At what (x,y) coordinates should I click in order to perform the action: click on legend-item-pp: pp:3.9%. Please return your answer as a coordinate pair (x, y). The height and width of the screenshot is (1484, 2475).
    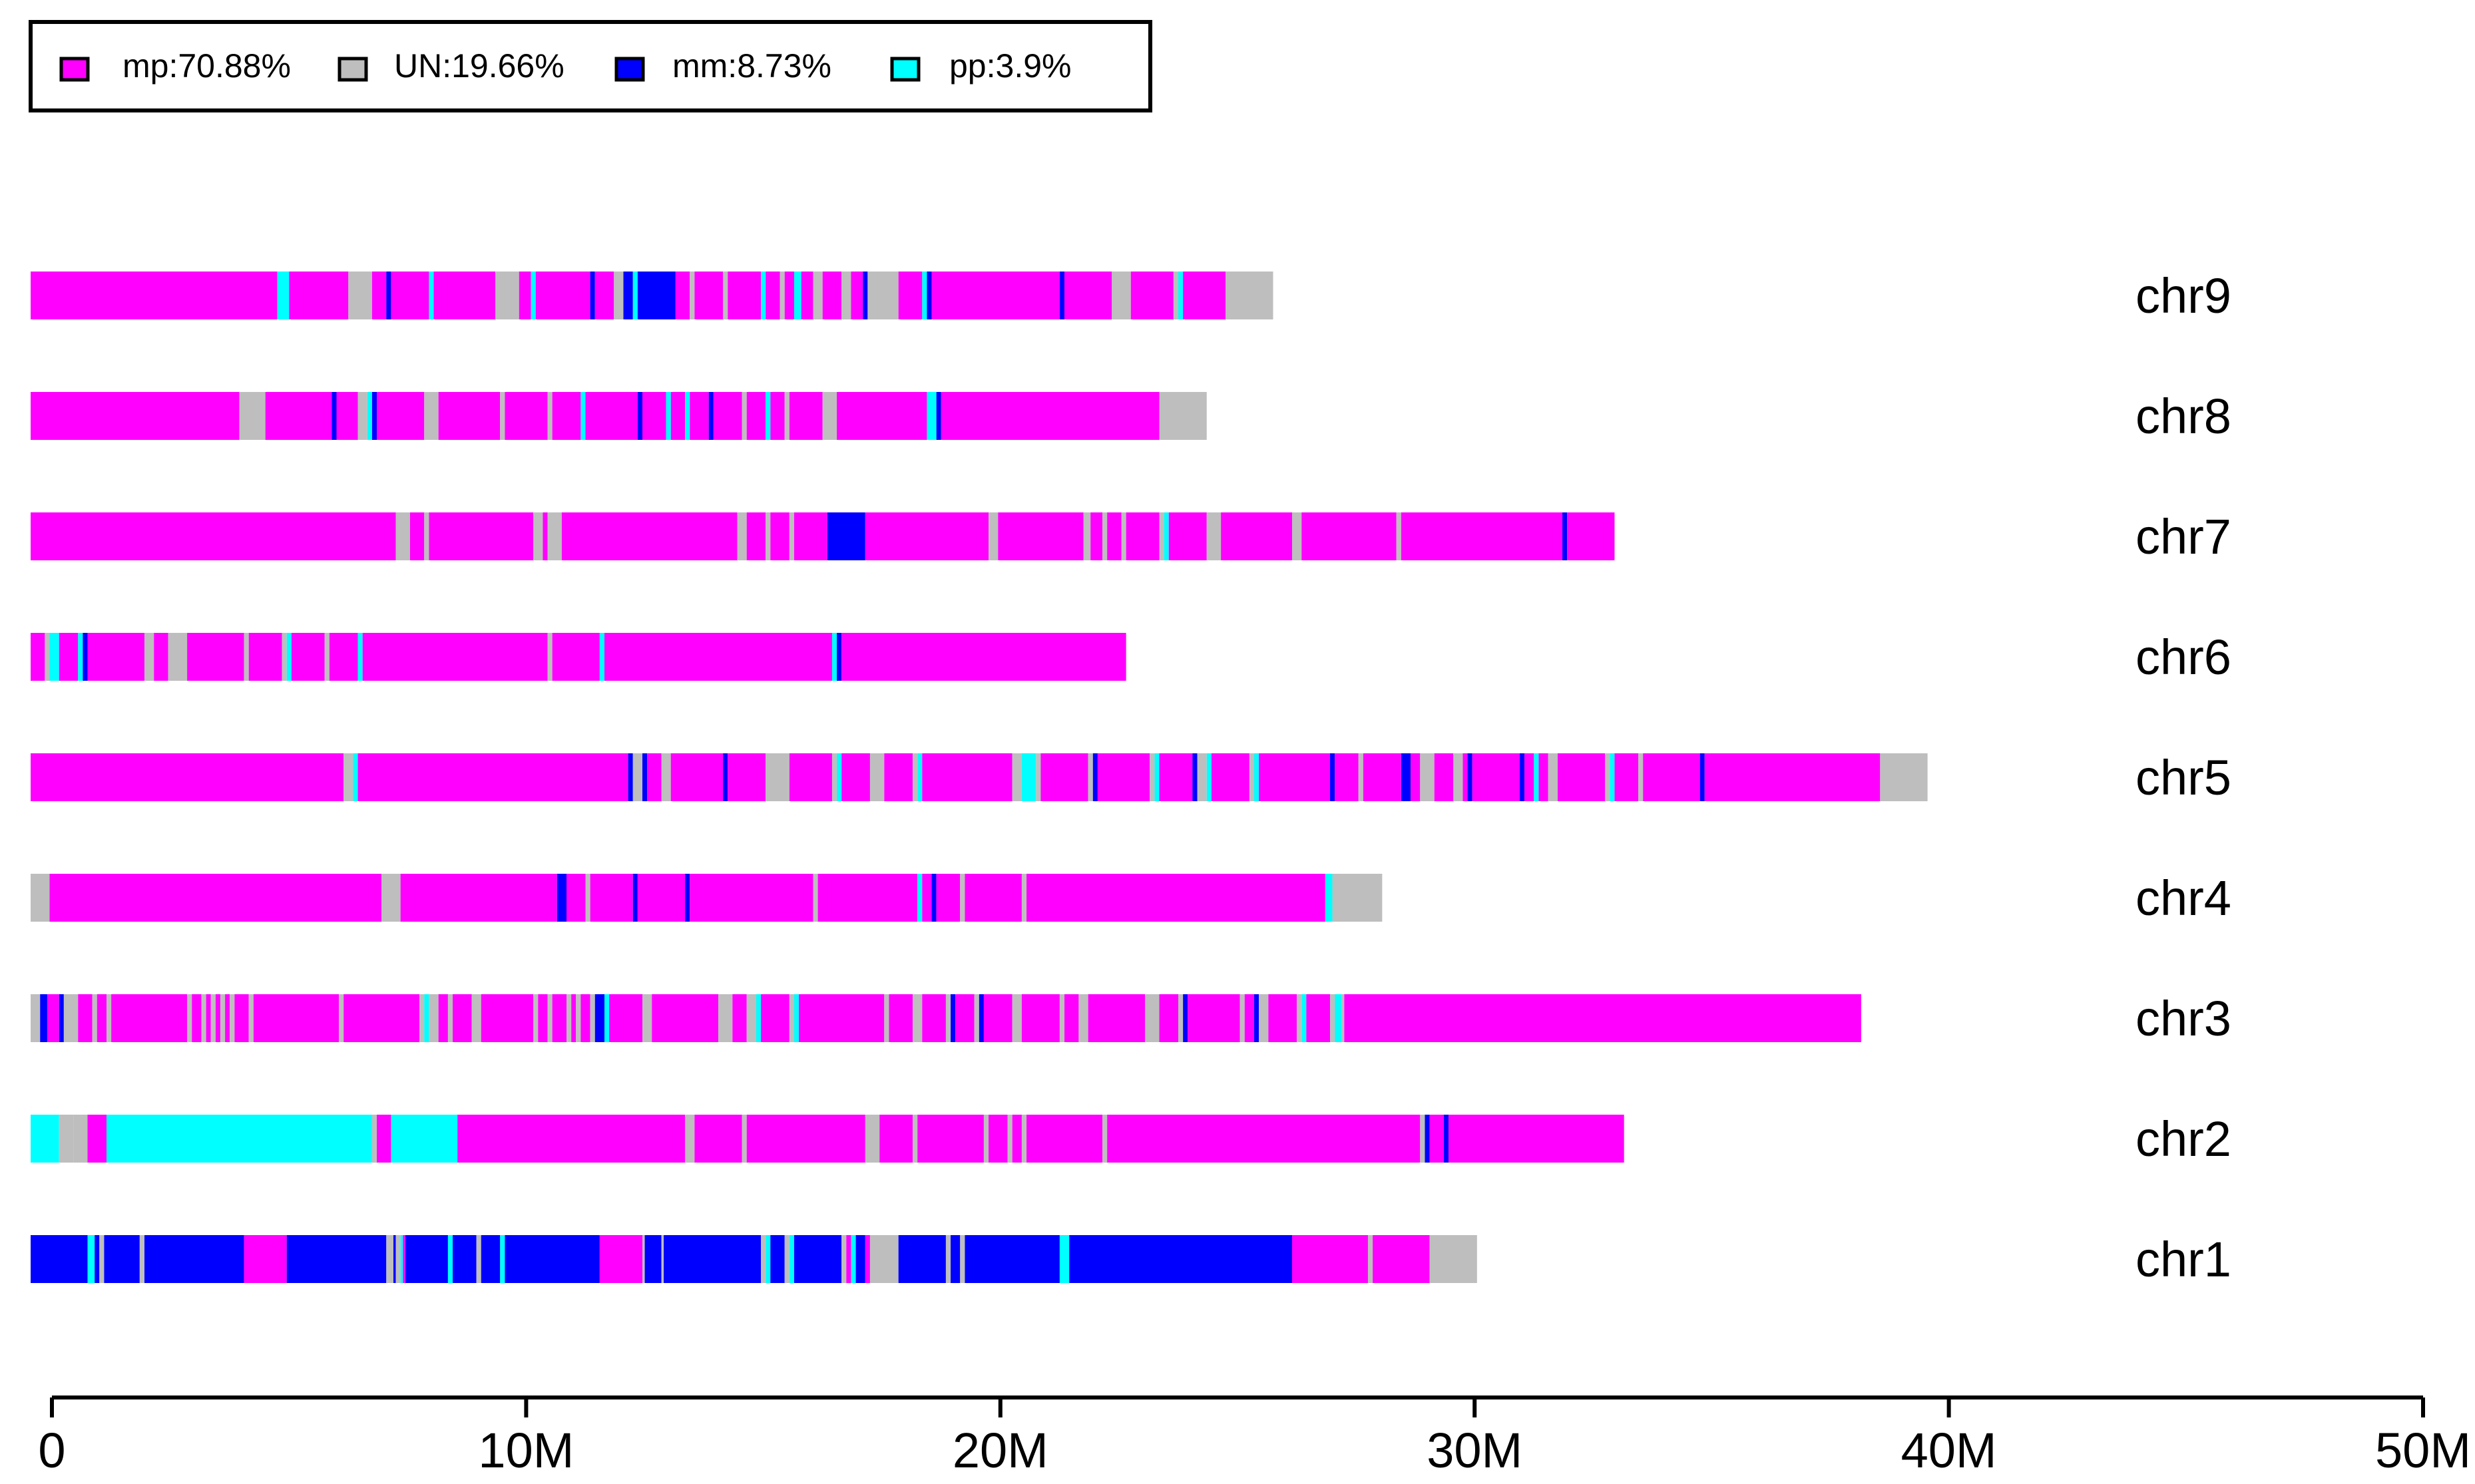
    Looking at the image, I should click on (980, 66).